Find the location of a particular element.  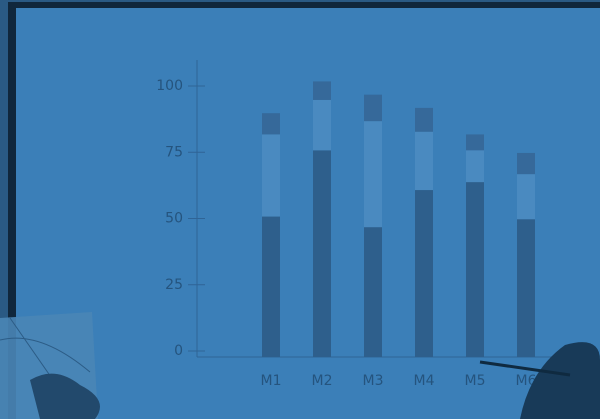

y-tick-label: 75 is located at coordinates (174, 152).